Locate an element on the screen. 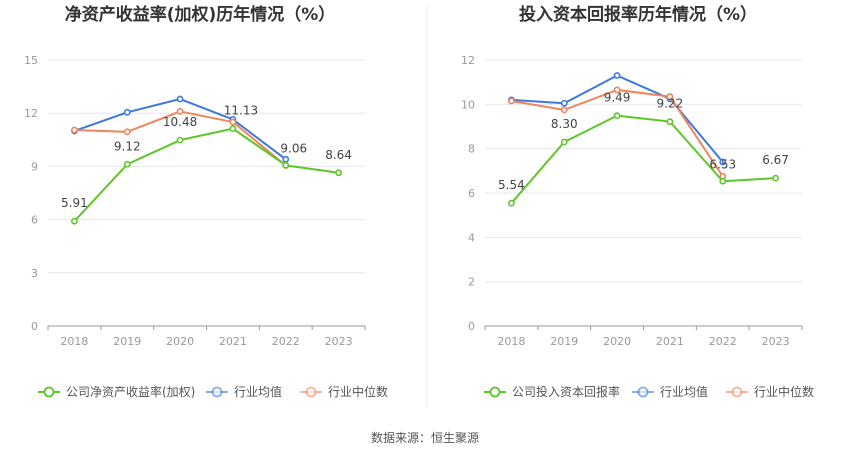  legend: 公司净资产收益率(加权) 行业均值 行业中位数 is located at coordinates (213, 391).